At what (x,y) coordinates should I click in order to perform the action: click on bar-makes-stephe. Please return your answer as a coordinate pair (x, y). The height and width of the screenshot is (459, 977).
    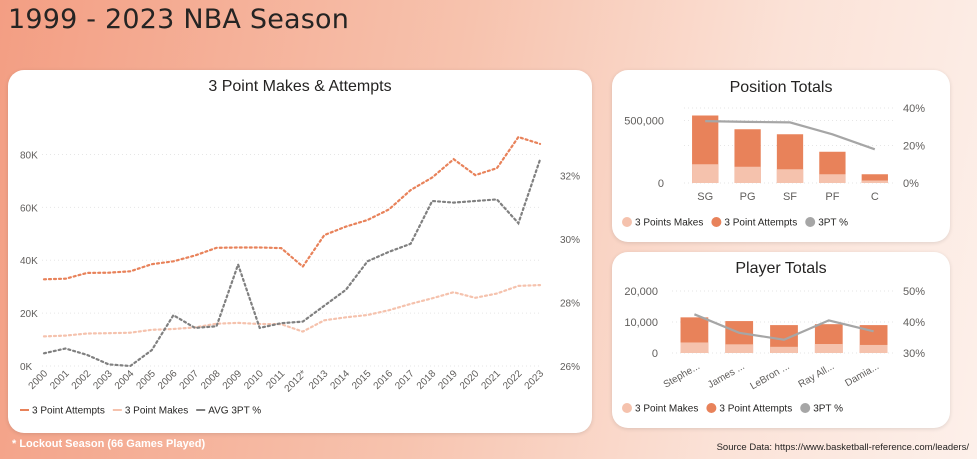
    Looking at the image, I should click on (694, 347).